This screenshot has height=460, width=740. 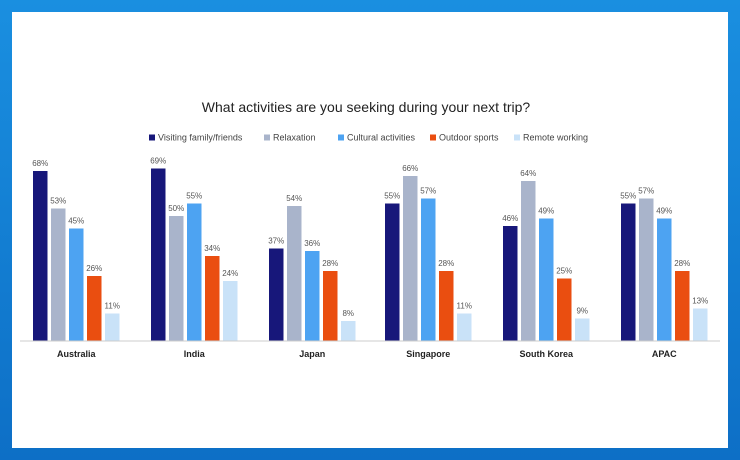 What do you see at coordinates (555, 138) in the screenshot?
I see `legend-label-5: Remote working` at bounding box center [555, 138].